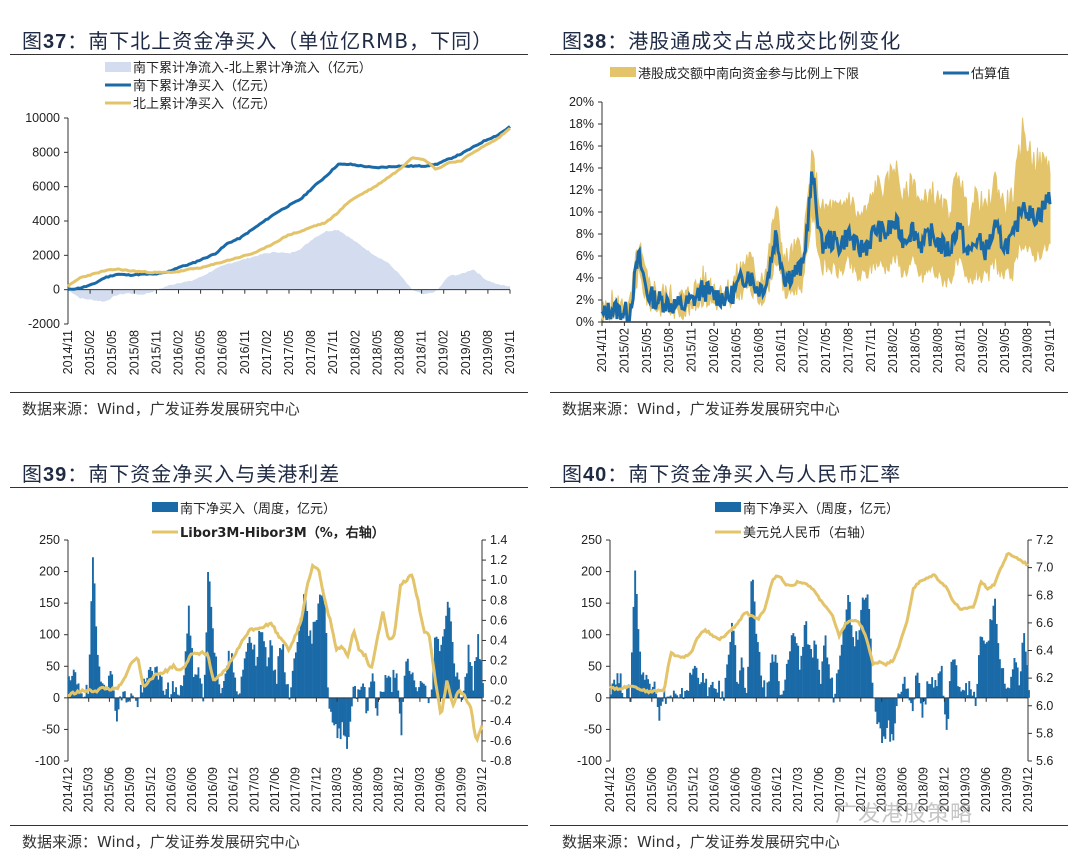 The height and width of the screenshot is (866, 1080). I want to click on x-tick-label: 2018/08, so click(400, 352).